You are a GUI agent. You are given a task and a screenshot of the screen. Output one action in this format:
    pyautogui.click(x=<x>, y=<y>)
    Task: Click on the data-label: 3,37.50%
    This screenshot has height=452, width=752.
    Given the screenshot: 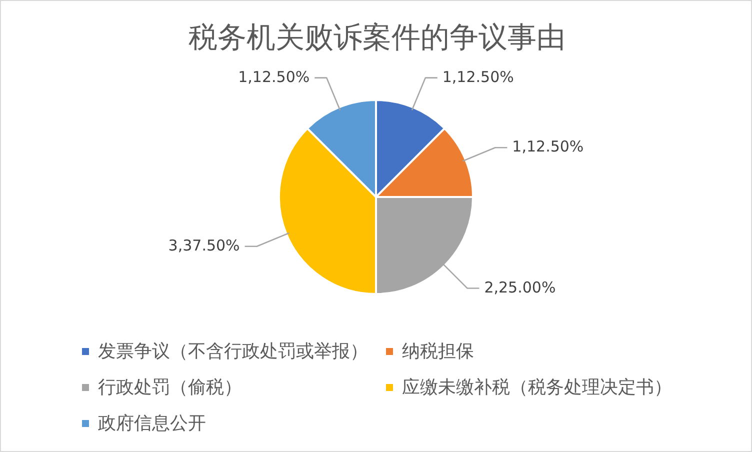 What is the action you would take?
    pyautogui.click(x=204, y=245)
    